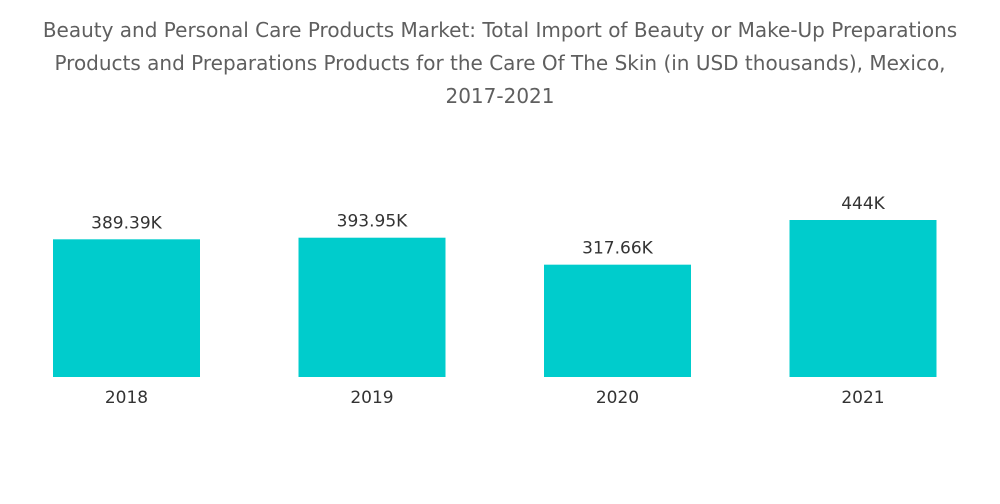 This screenshot has height=504, width=1000. Describe the element at coordinates (126, 308) in the screenshot. I see `bar-2018` at that location.